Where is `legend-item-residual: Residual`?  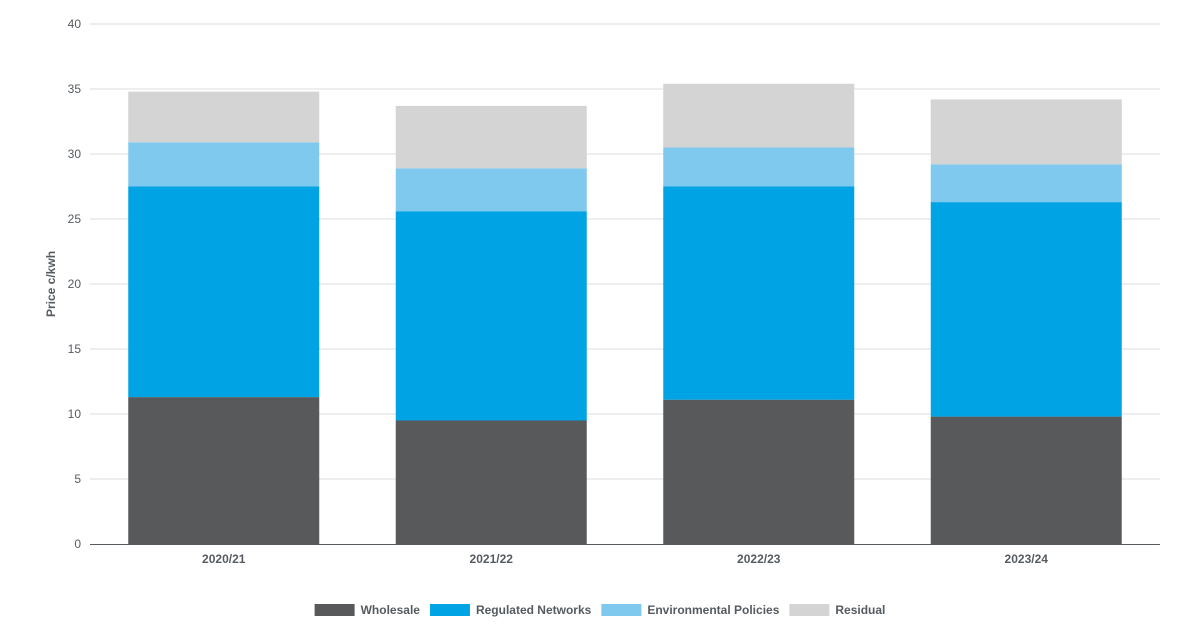
legend-item-residual: Residual is located at coordinates (837, 610).